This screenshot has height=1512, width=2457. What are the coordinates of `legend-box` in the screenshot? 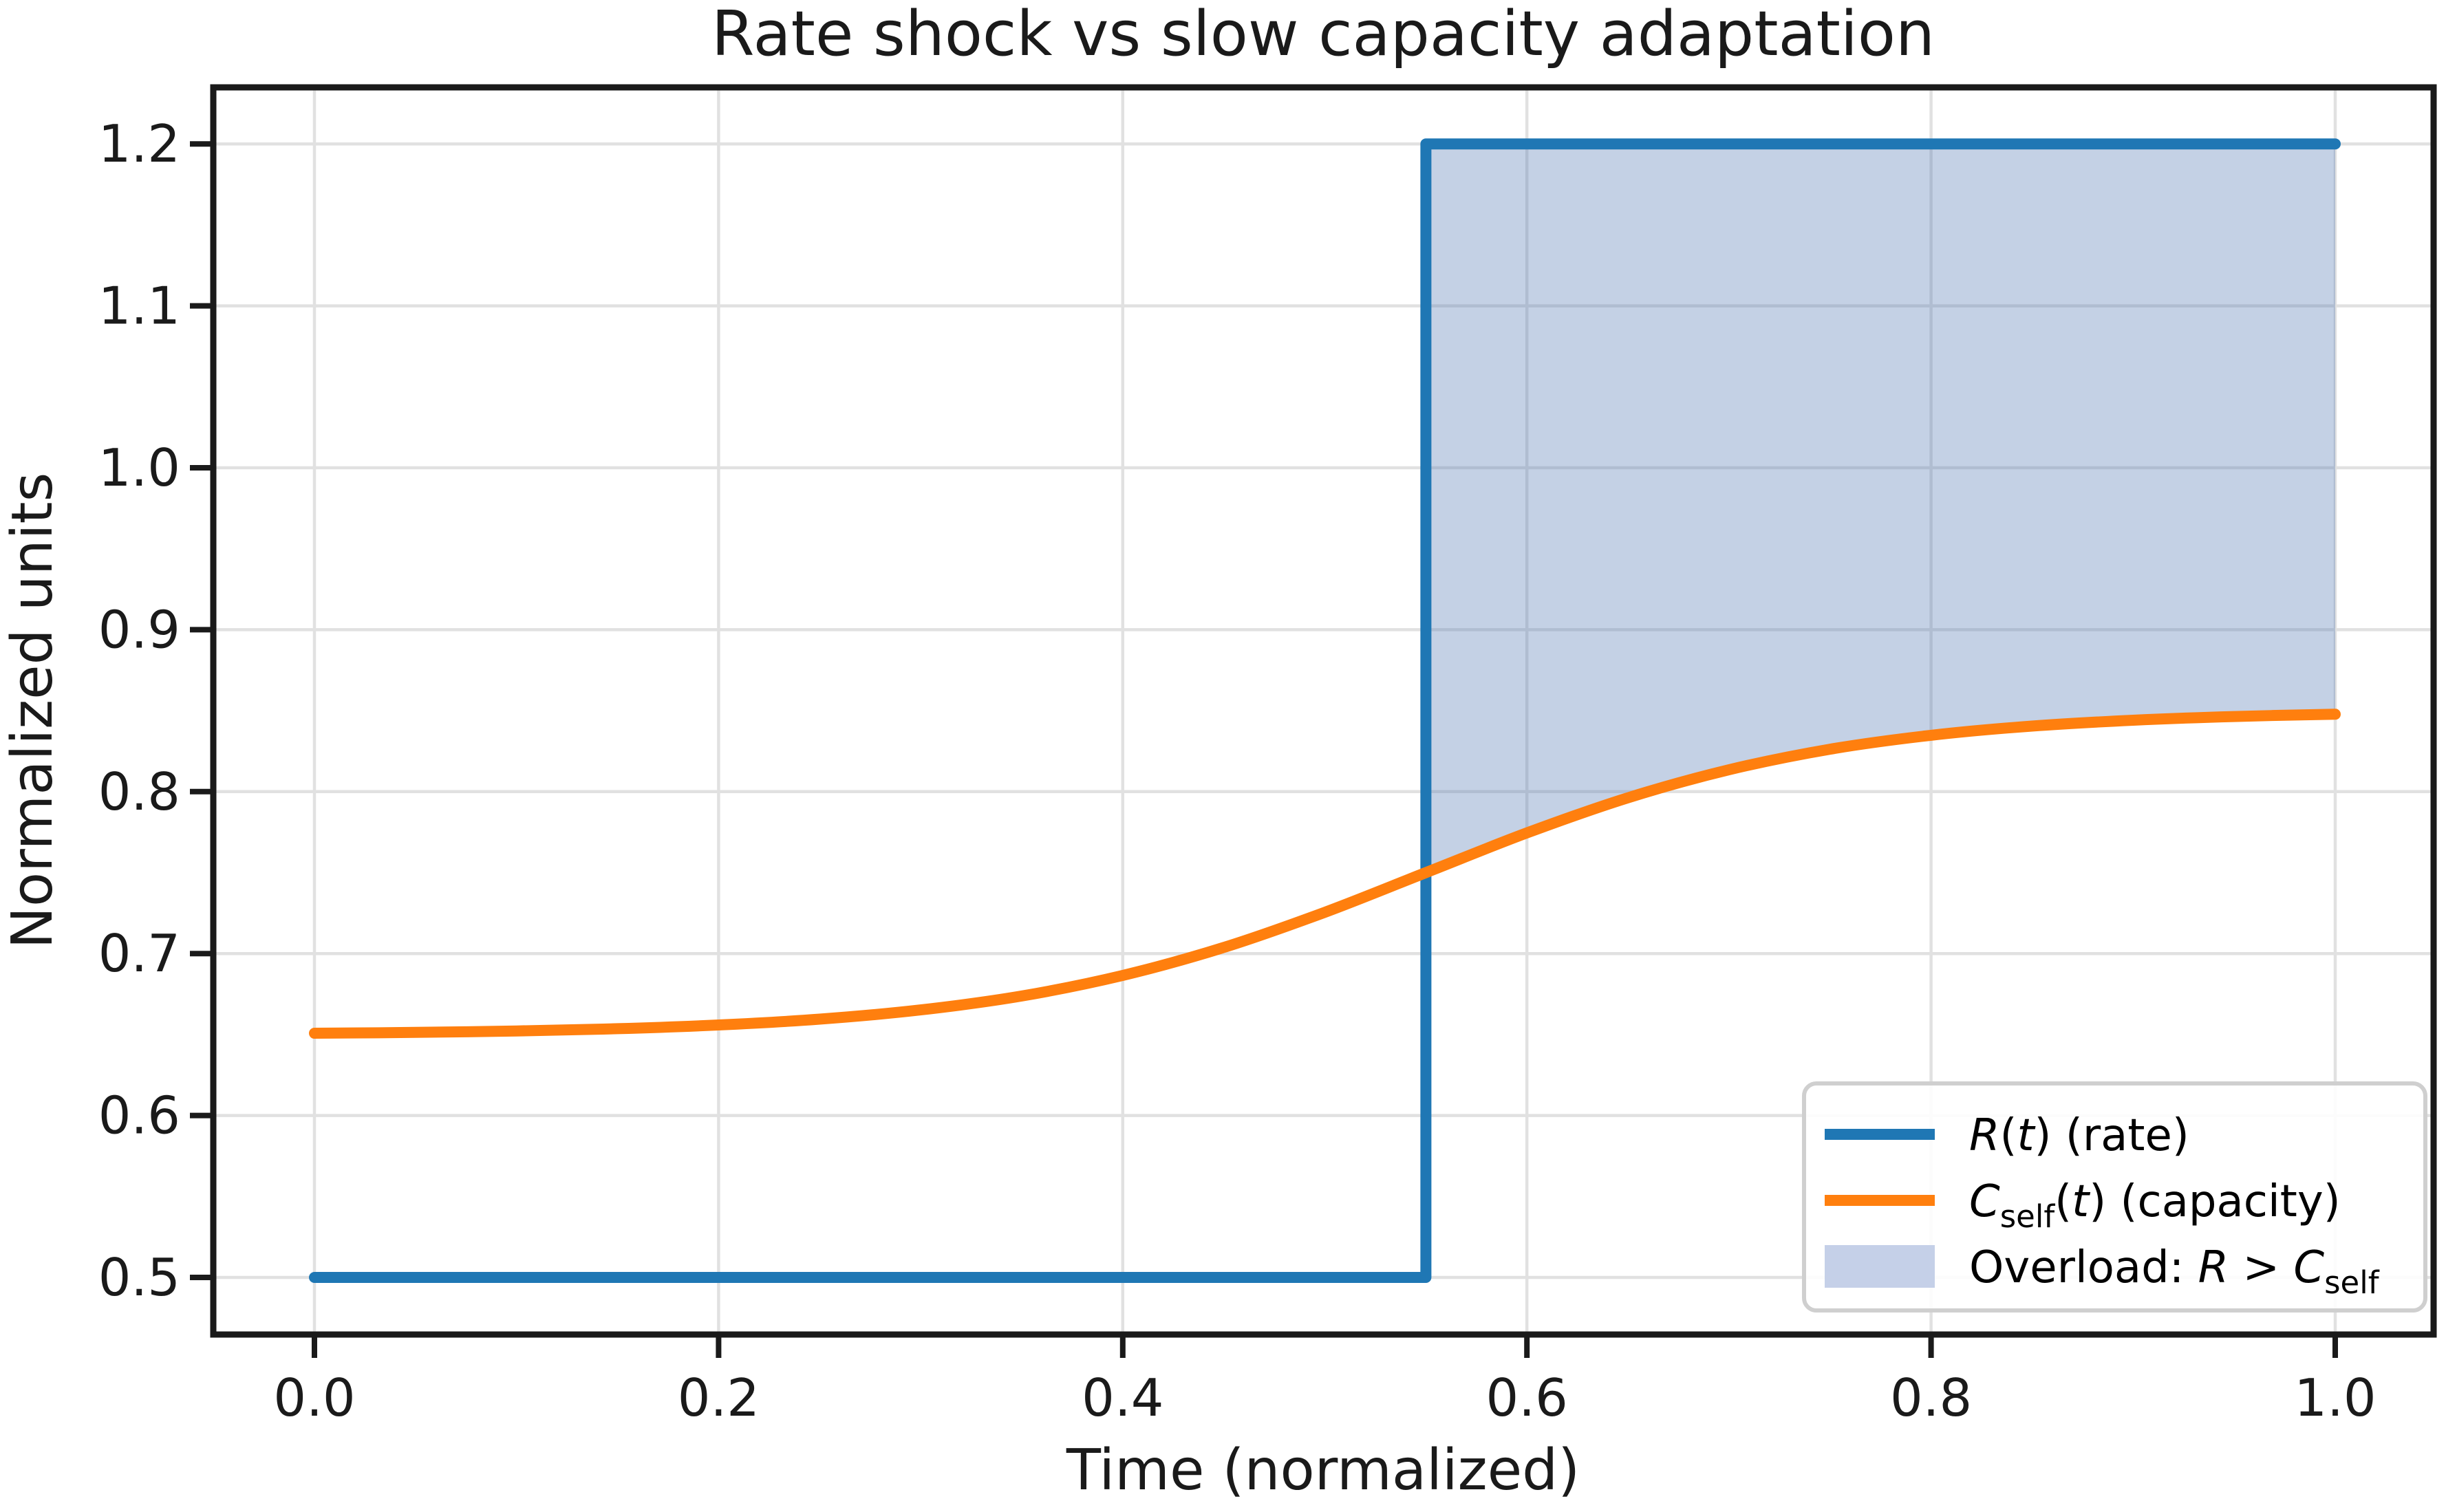 It's located at (2114, 1197).